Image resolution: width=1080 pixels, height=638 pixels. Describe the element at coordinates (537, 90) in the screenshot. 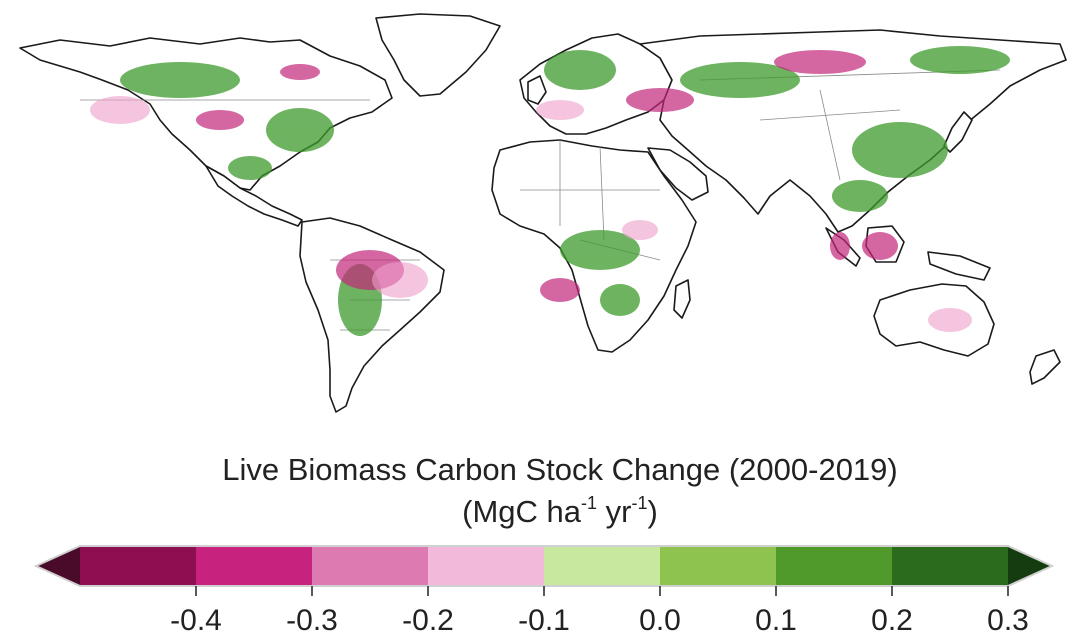

I see `british-isles` at that location.